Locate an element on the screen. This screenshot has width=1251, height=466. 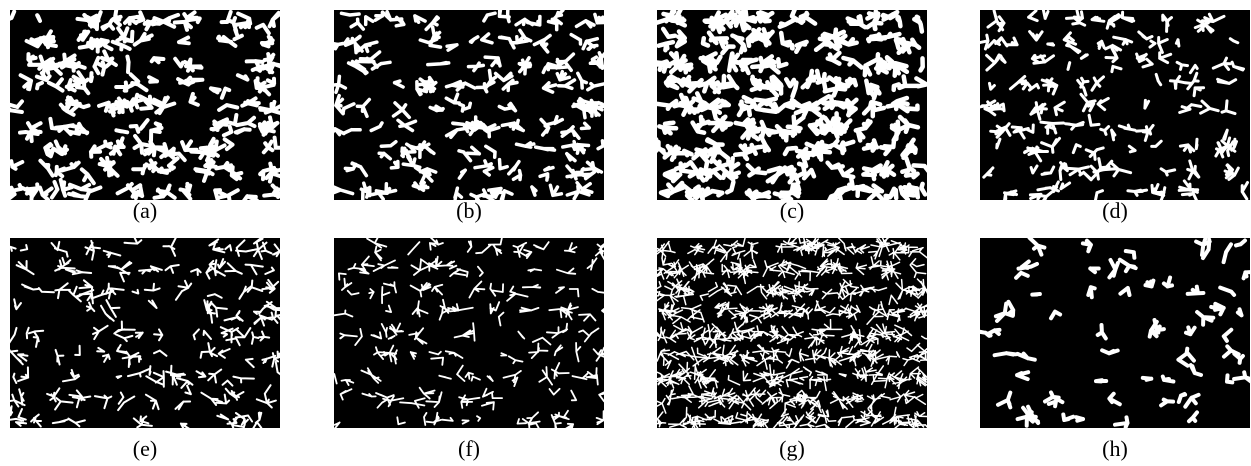
panel-caption: (e) is located at coordinates (145, 448).